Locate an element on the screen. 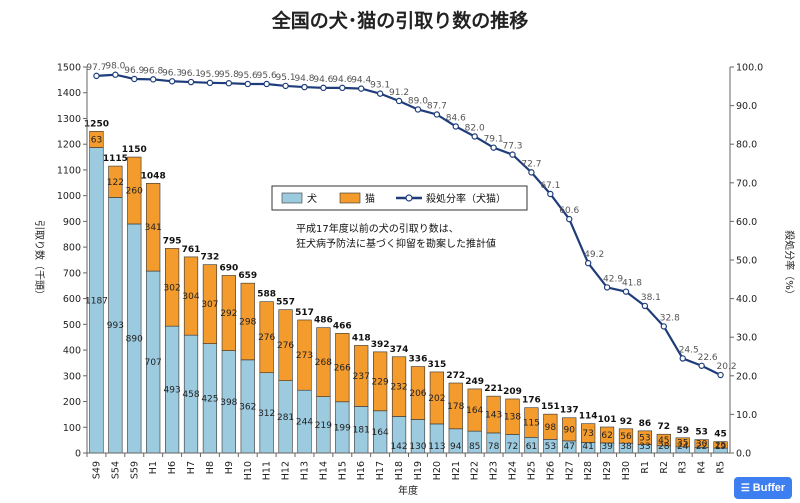 The width and height of the screenshot is (800, 503). y-tick-label: 0 is located at coordinates (78, 454).